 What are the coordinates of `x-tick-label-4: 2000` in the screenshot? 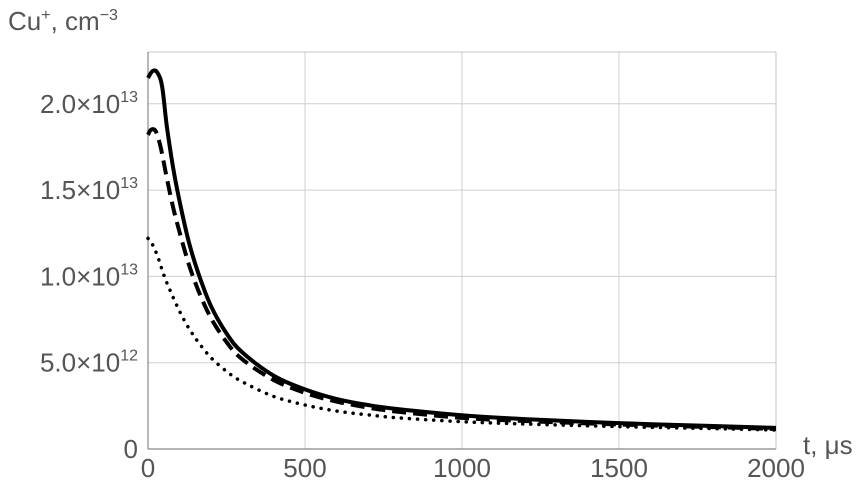 It's located at (776, 468).